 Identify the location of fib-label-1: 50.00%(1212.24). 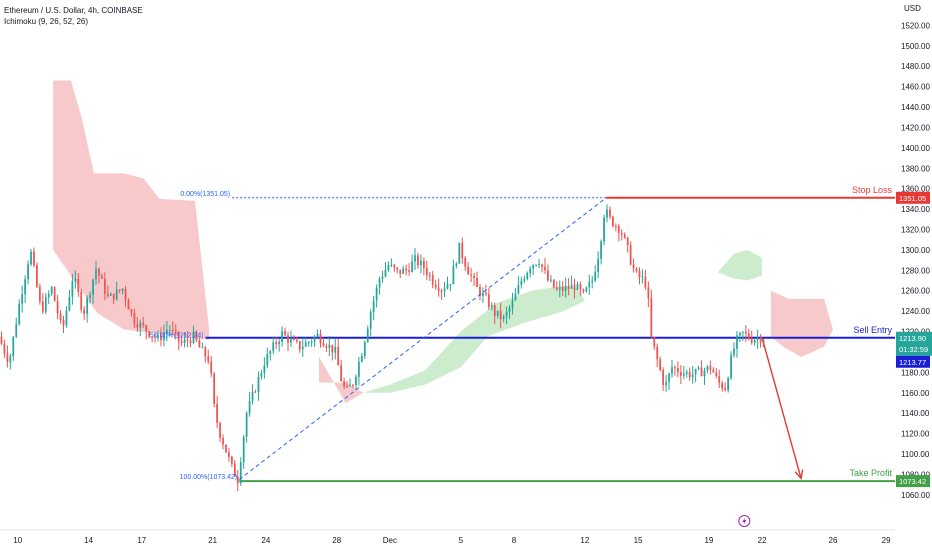
(177, 335).